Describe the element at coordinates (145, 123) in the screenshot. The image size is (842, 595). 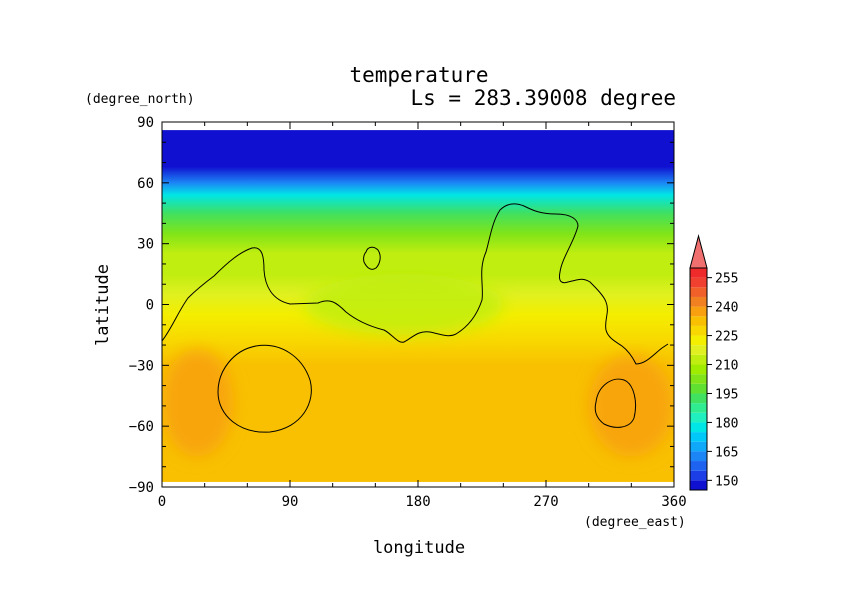
I see `y-tick-label: 90` at that location.